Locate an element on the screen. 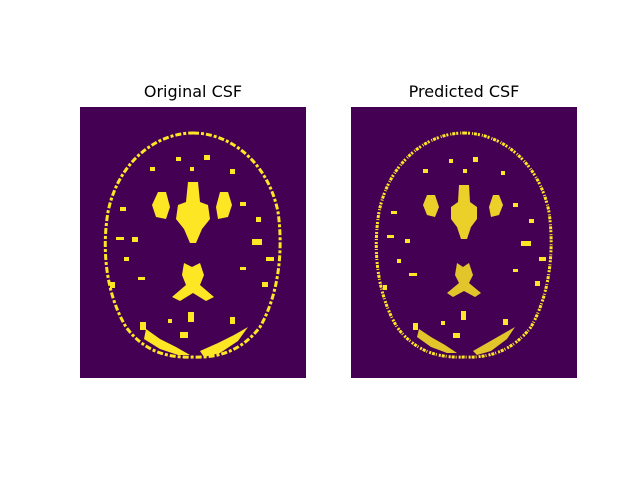 Image resolution: width=640 pixels, height=480 pixels. panel-title-predicted: Predicted CSF is located at coordinates (464, 91).